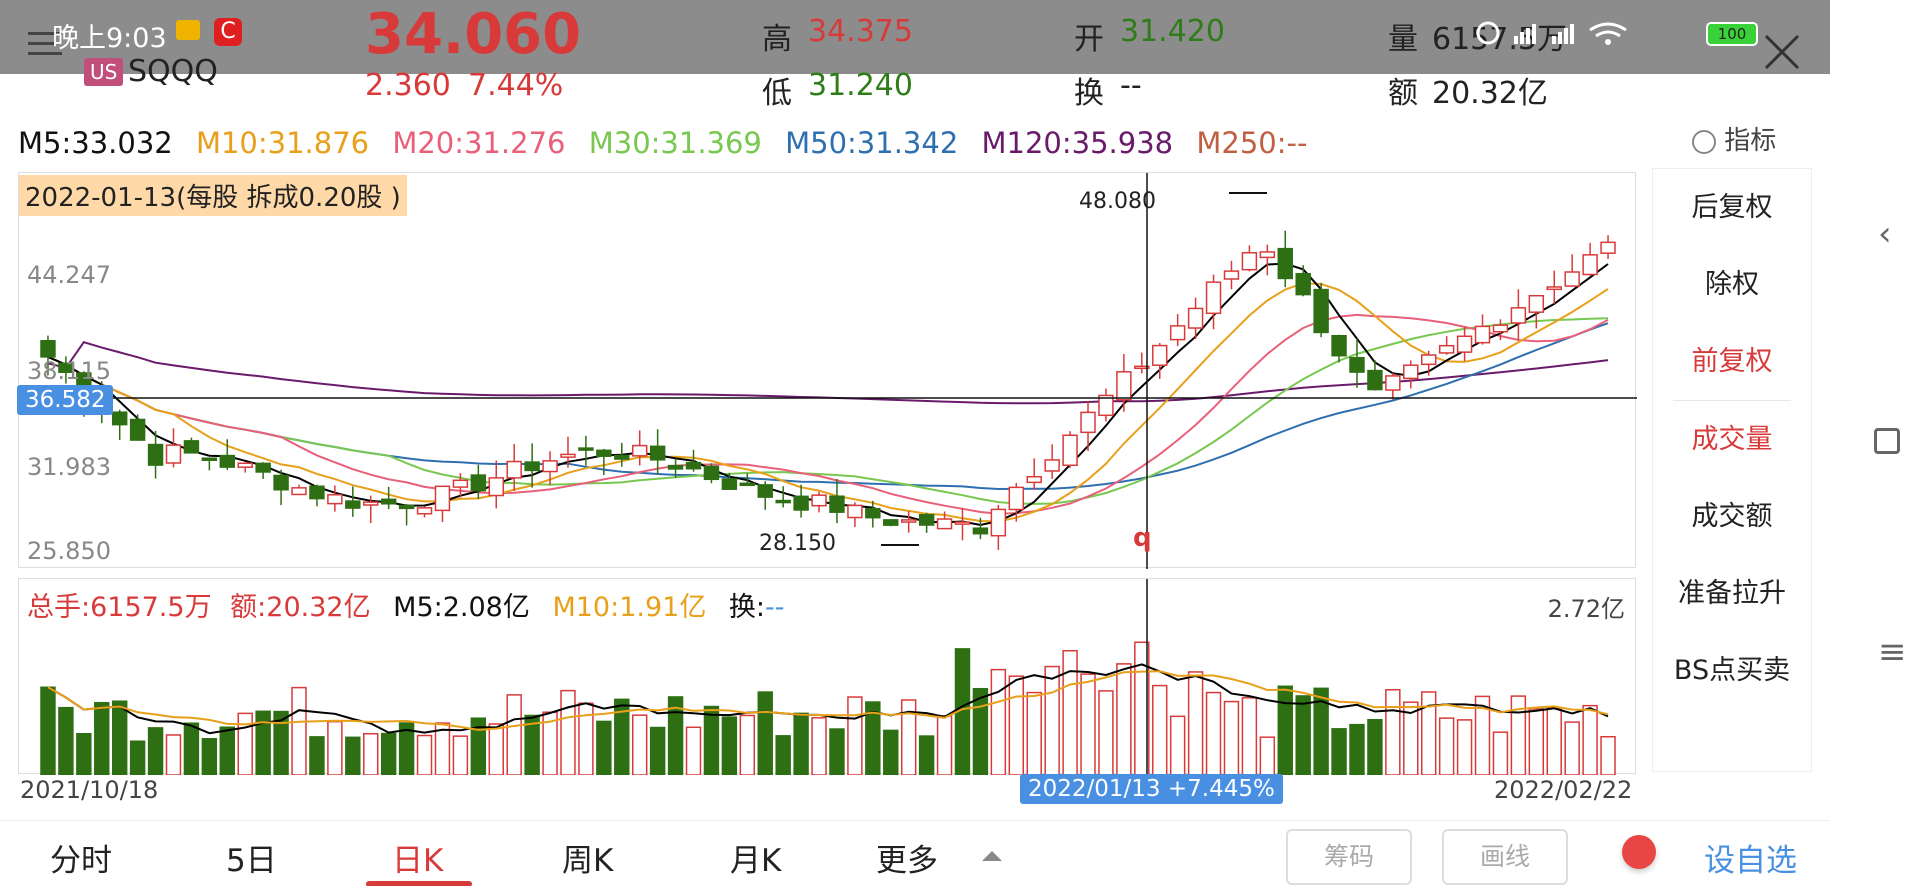 The height and width of the screenshot is (886, 1920). I want to click on option-ex-rights: 除权, so click(1732, 284).